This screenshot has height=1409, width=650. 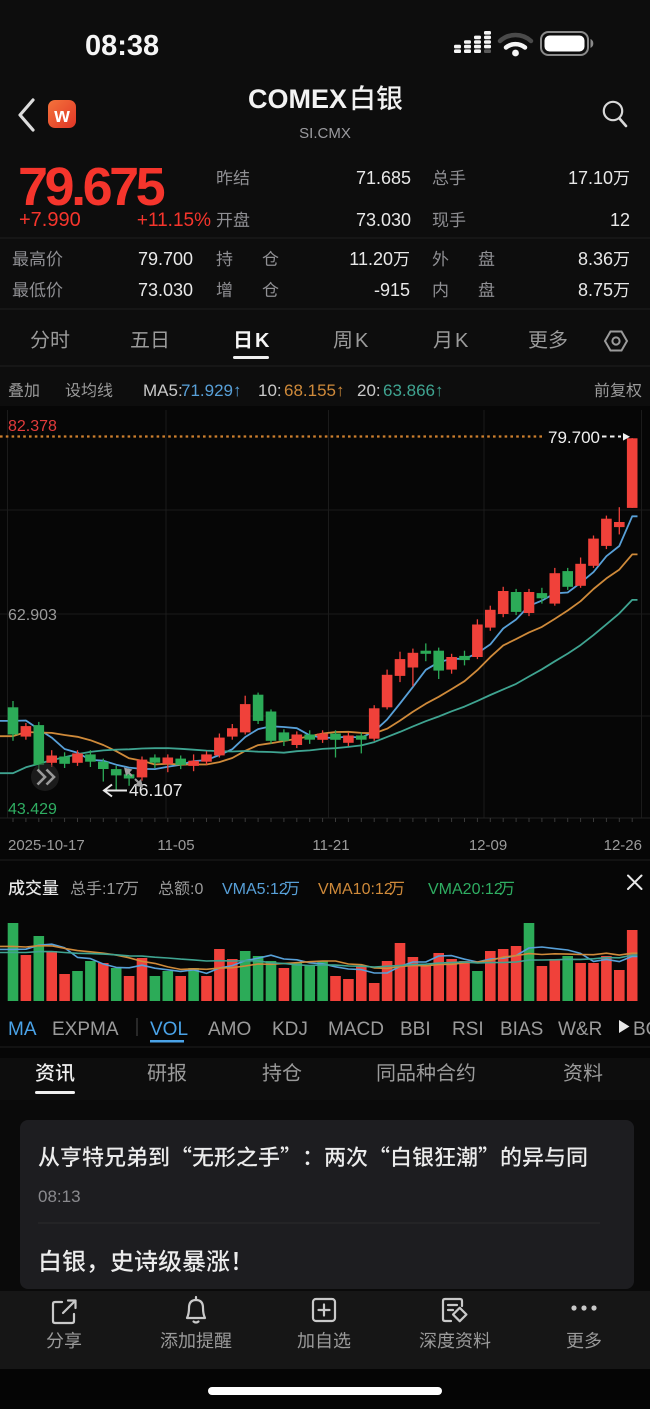 I want to click on svg-text: 12-09, so click(x=488, y=845).